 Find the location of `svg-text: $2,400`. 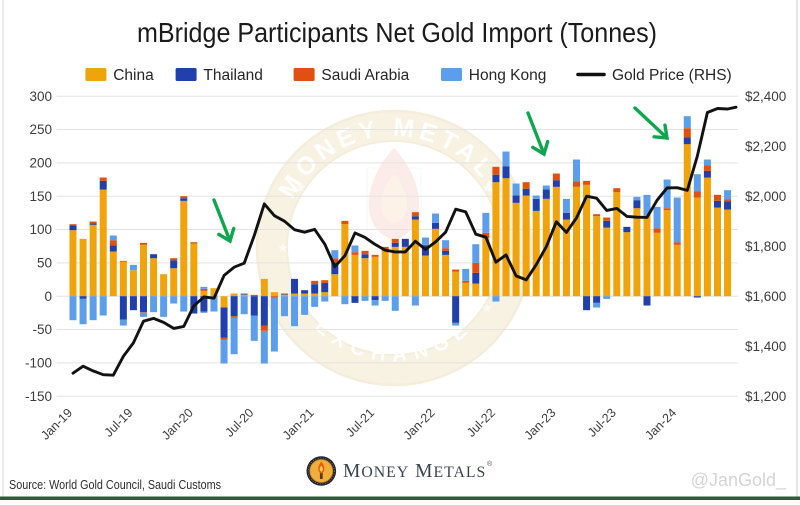

svg-text: $2,400 is located at coordinates (765, 96).